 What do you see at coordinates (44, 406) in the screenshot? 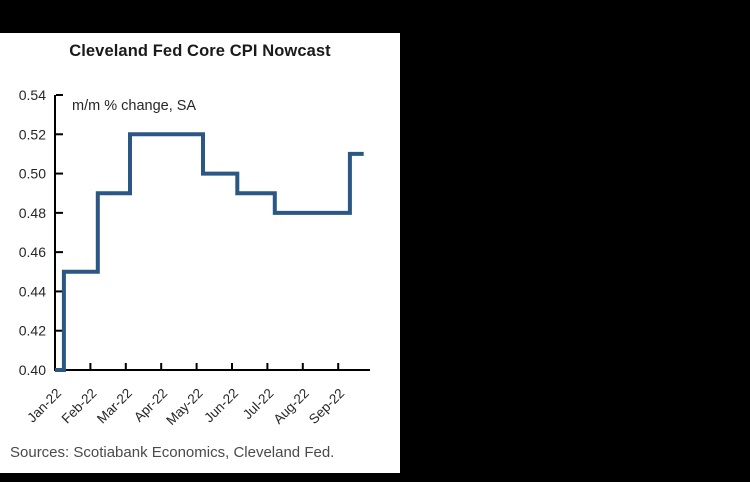
I see `x-axis-tick-label: Jan-22` at bounding box center [44, 406].